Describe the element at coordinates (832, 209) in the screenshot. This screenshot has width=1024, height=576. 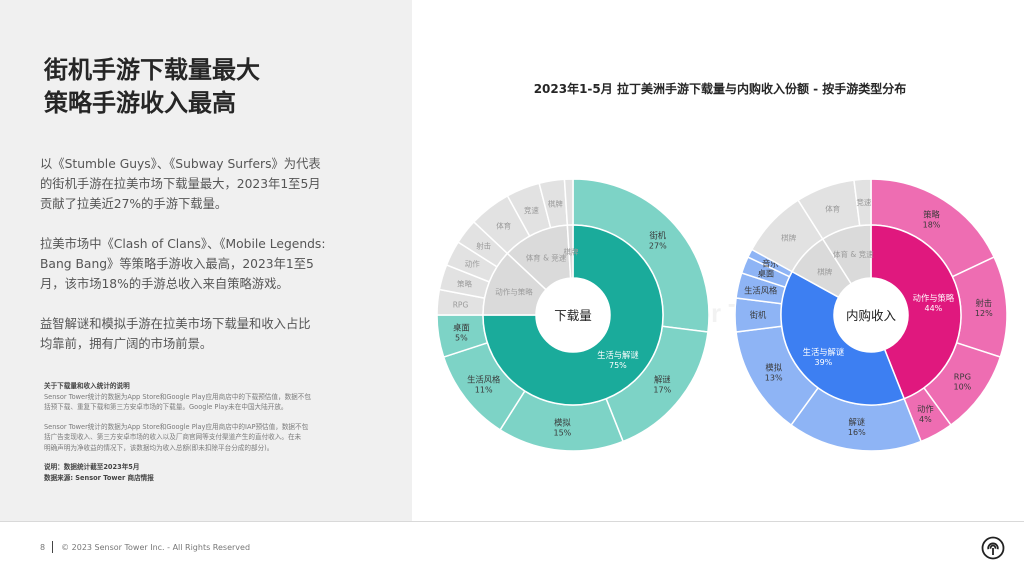
I see `chart2-outer-label-体育: 体育` at that location.